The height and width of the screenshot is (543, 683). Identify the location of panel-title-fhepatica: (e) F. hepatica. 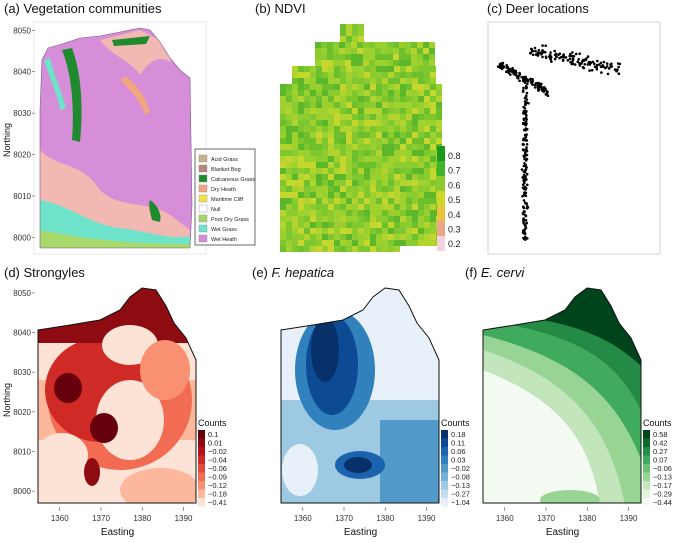
(293, 272).